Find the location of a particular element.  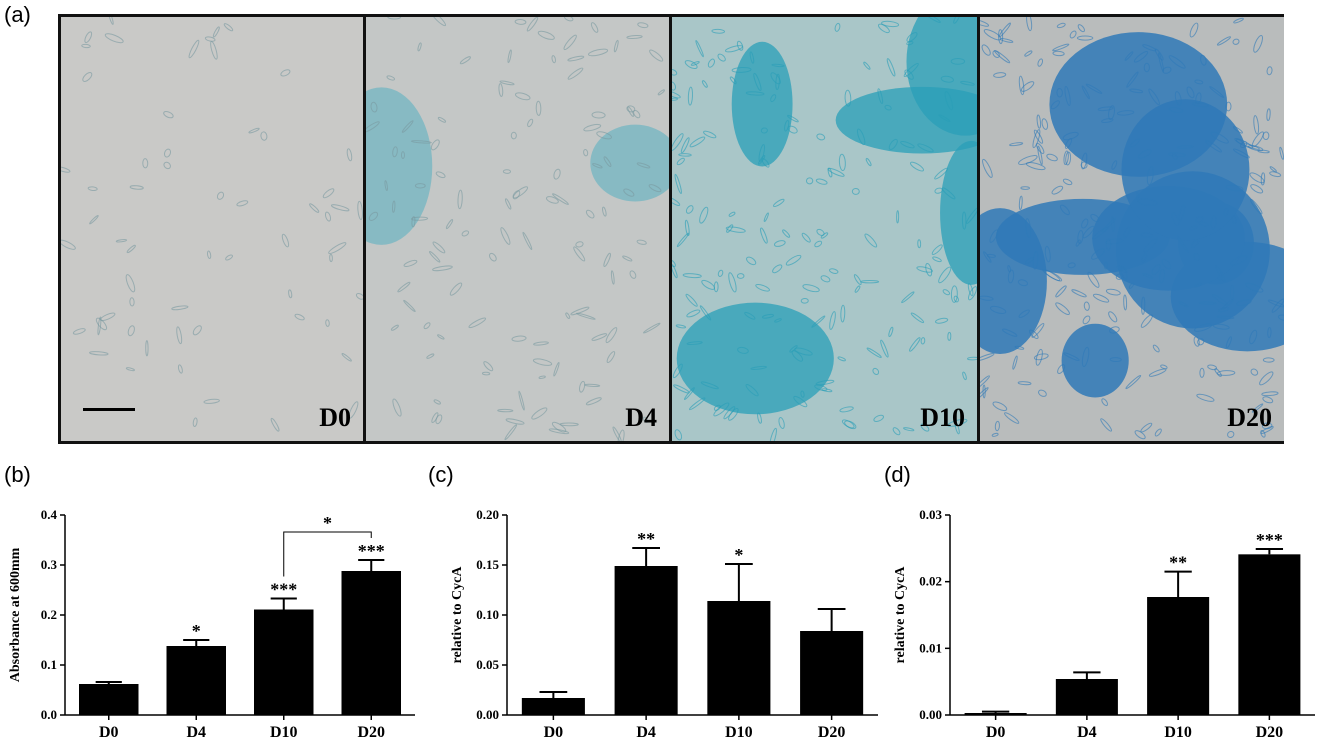

micrograph-d10: D10 is located at coordinates (824, 229).